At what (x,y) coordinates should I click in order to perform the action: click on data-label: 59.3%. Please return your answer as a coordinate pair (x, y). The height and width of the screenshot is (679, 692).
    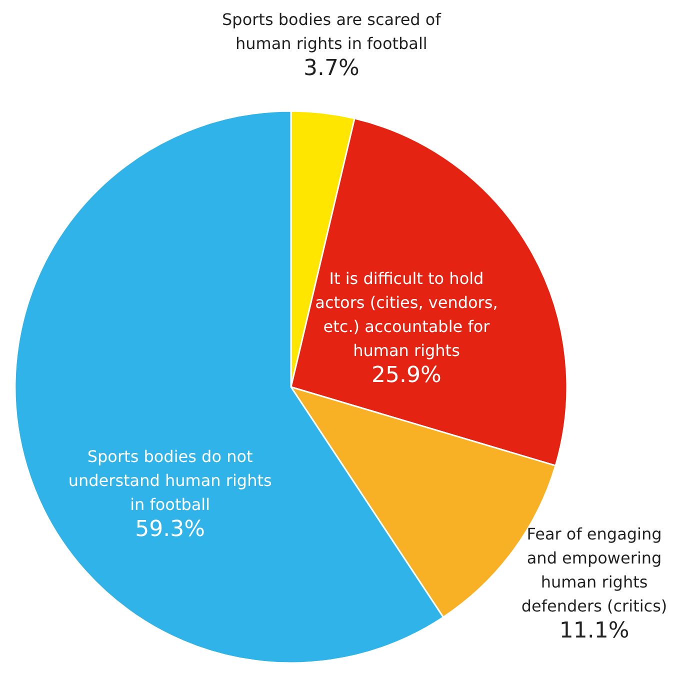
    Looking at the image, I should click on (170, 529).